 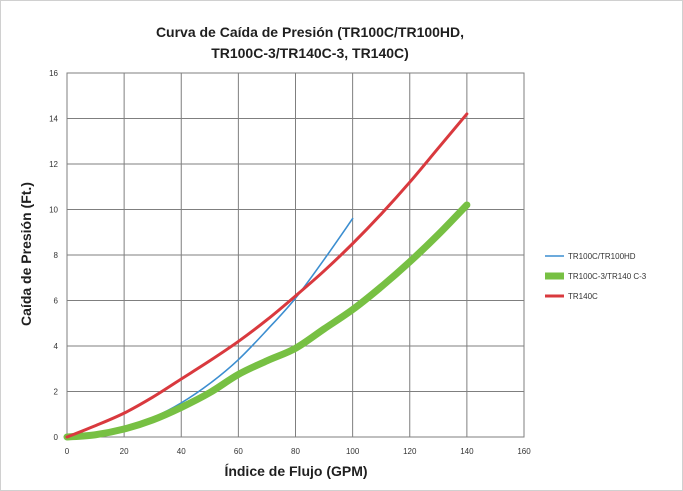 I want to click on y-tick-label: 8, so click(x=56, y=255).